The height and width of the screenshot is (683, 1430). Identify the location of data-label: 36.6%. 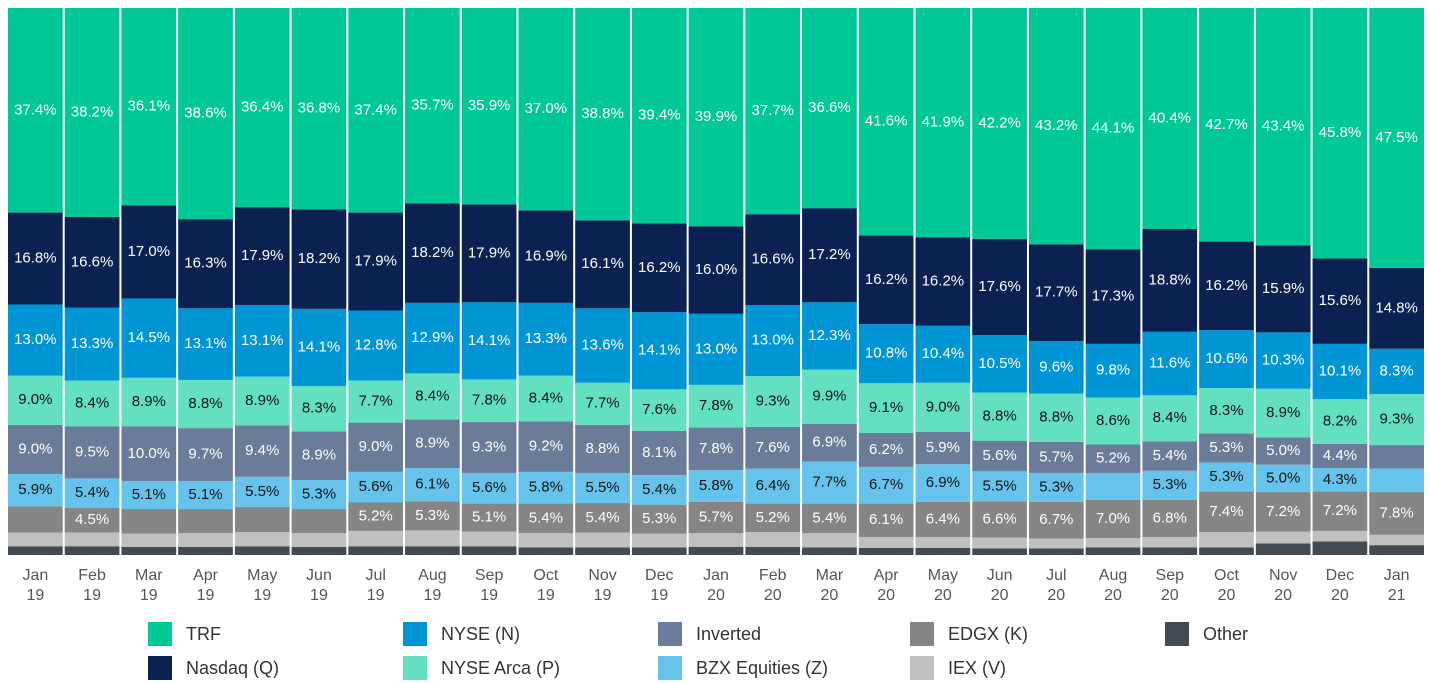
(829, 107).